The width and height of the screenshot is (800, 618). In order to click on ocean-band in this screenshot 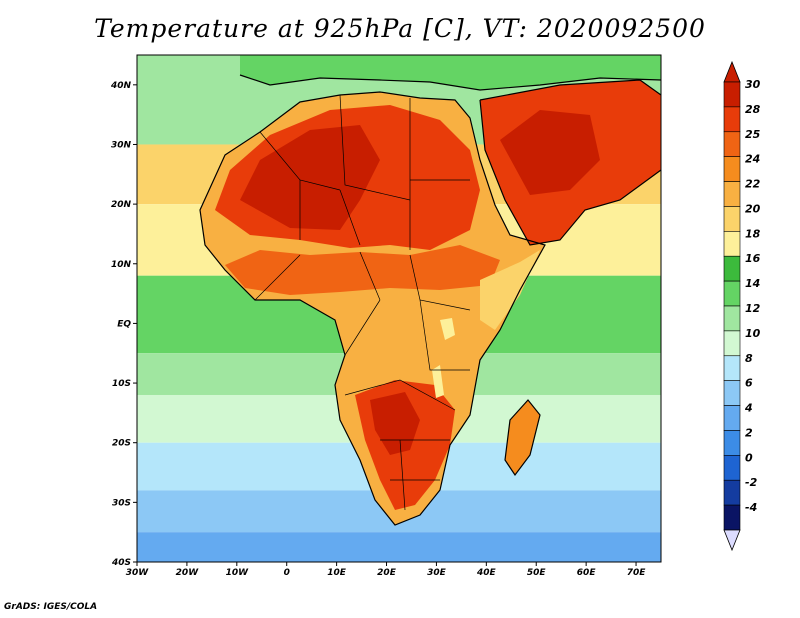, I will do `click(399, 547)`.